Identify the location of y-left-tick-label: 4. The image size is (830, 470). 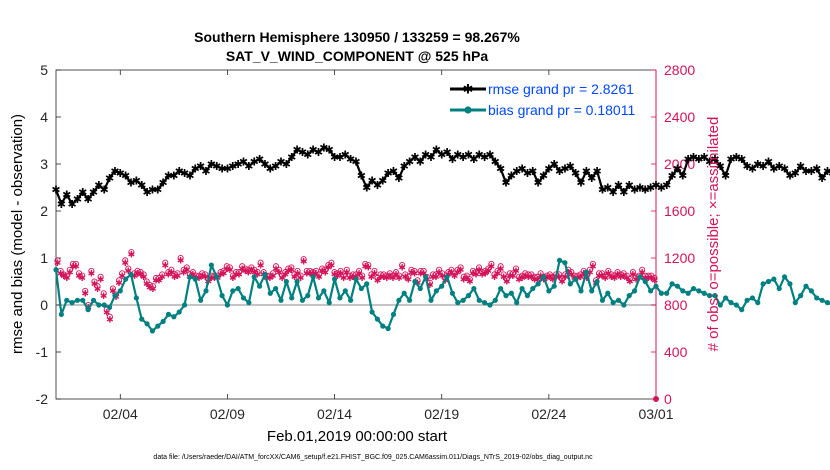
(44, 117).